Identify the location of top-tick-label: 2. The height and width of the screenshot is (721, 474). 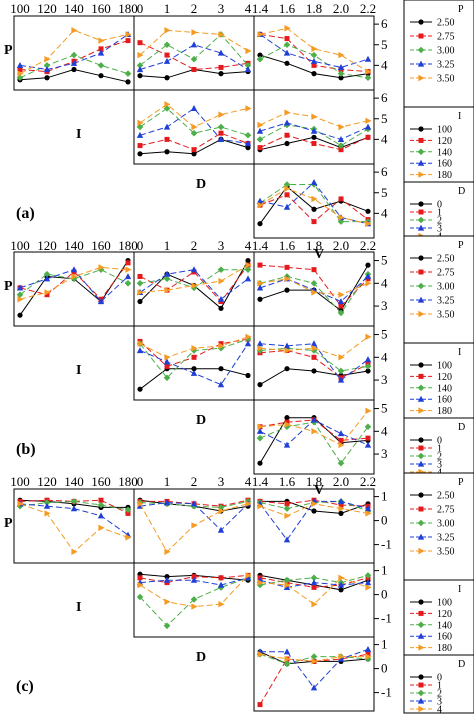
(194, 245).